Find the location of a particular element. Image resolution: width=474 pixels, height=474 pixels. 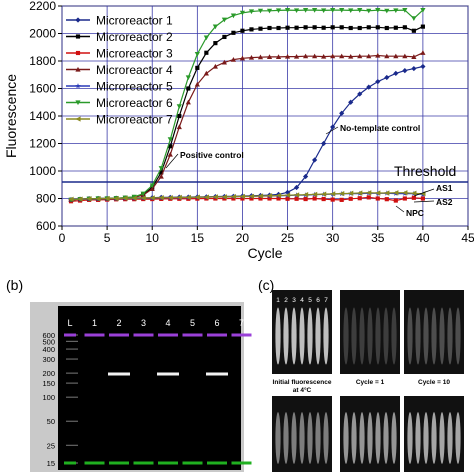

caption-cycle-1: Cycle = 1 is located at coordinates (370, 382).